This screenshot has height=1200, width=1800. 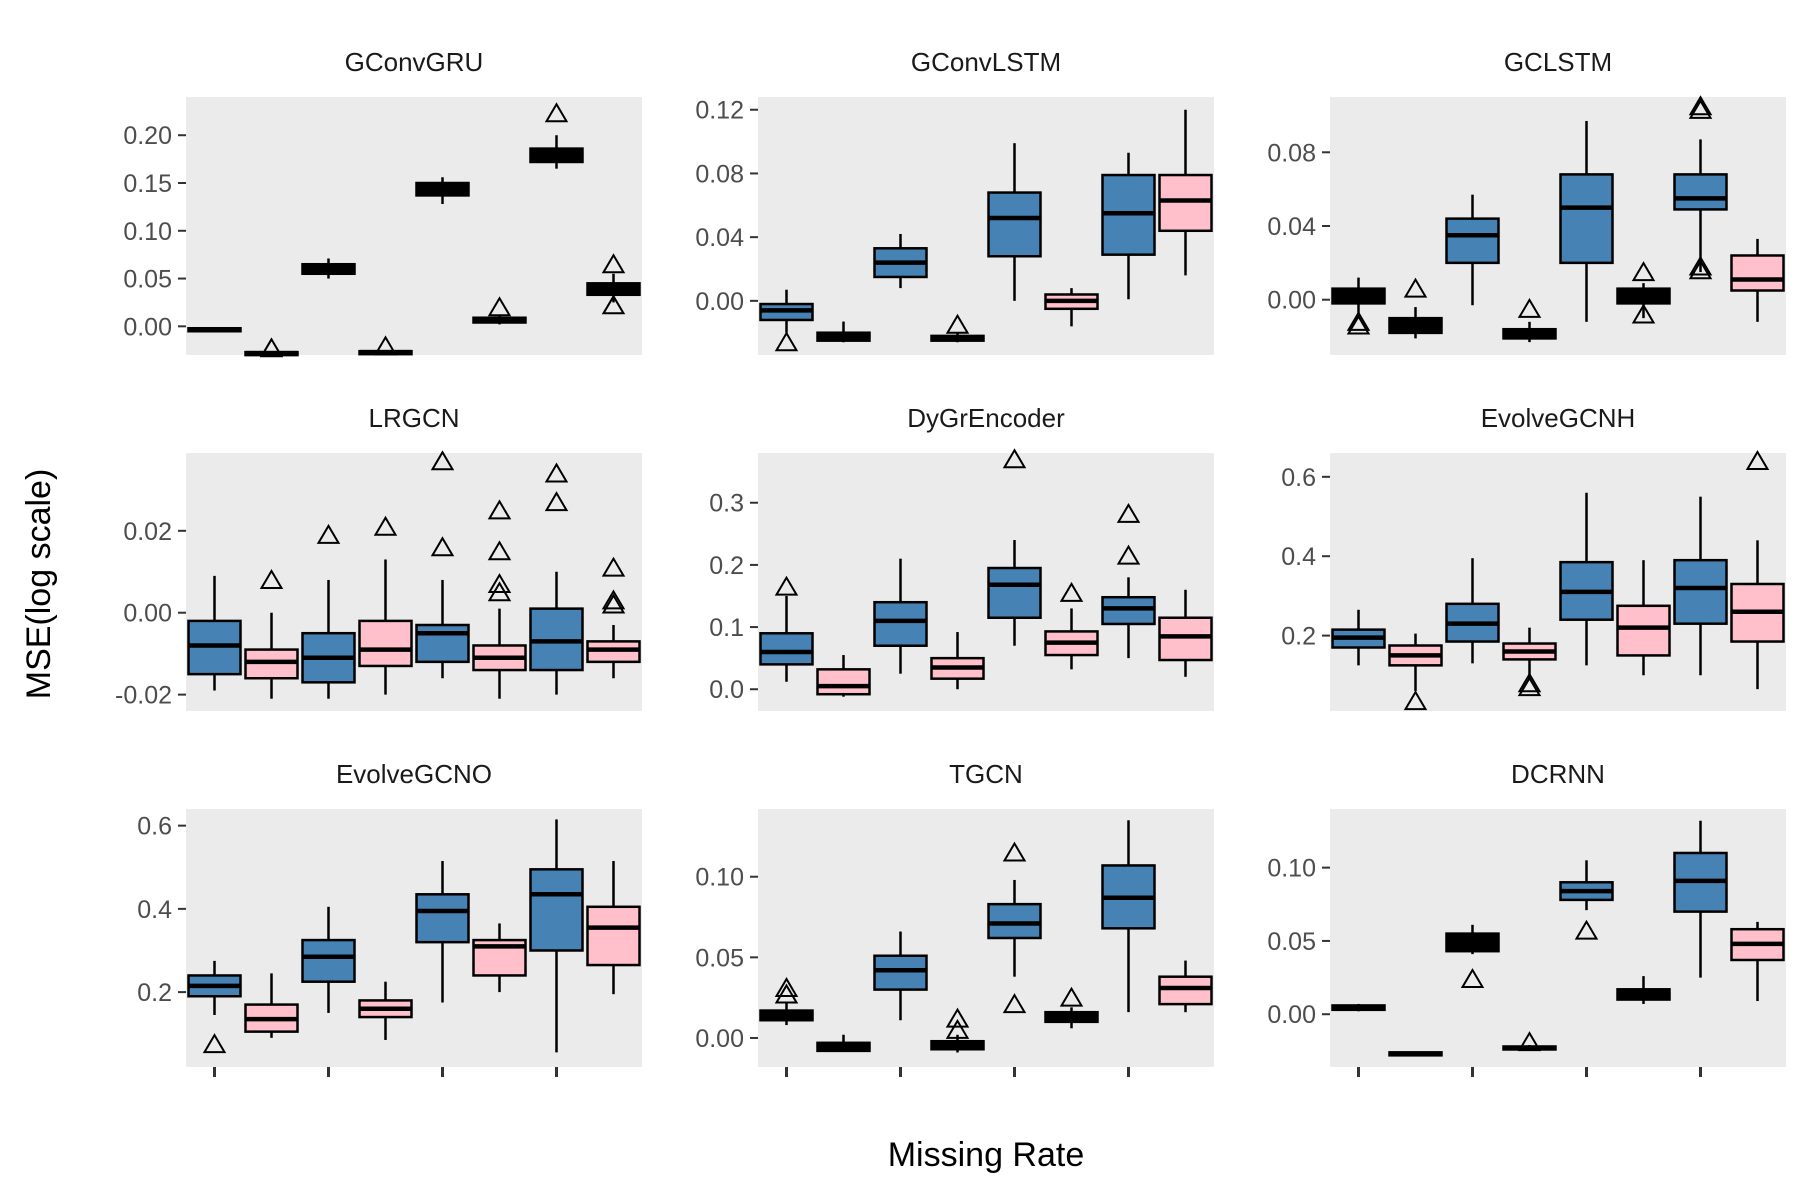 What do you see at coordinates (1298, 478) in the screenshot?
I see `y-tick-label: 0.6` at bounding box center [1298, 478].